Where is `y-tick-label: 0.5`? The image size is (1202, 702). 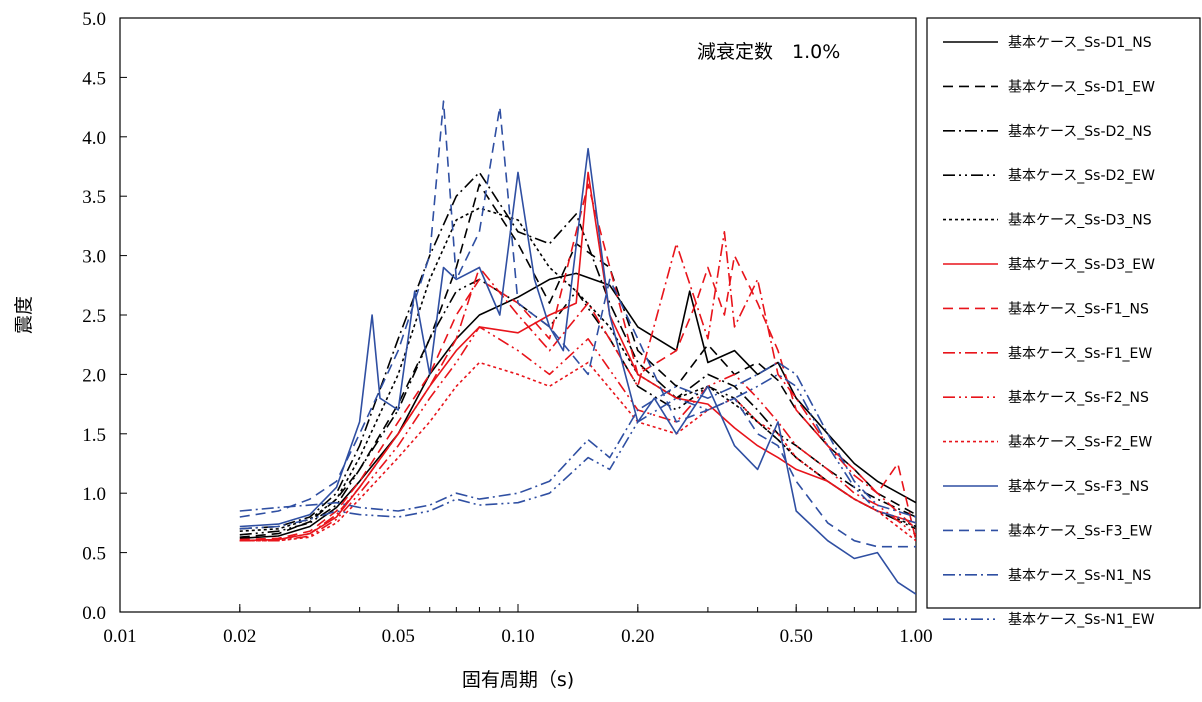
y-tick-label: 0.5 is located at coordinates (94, 554).